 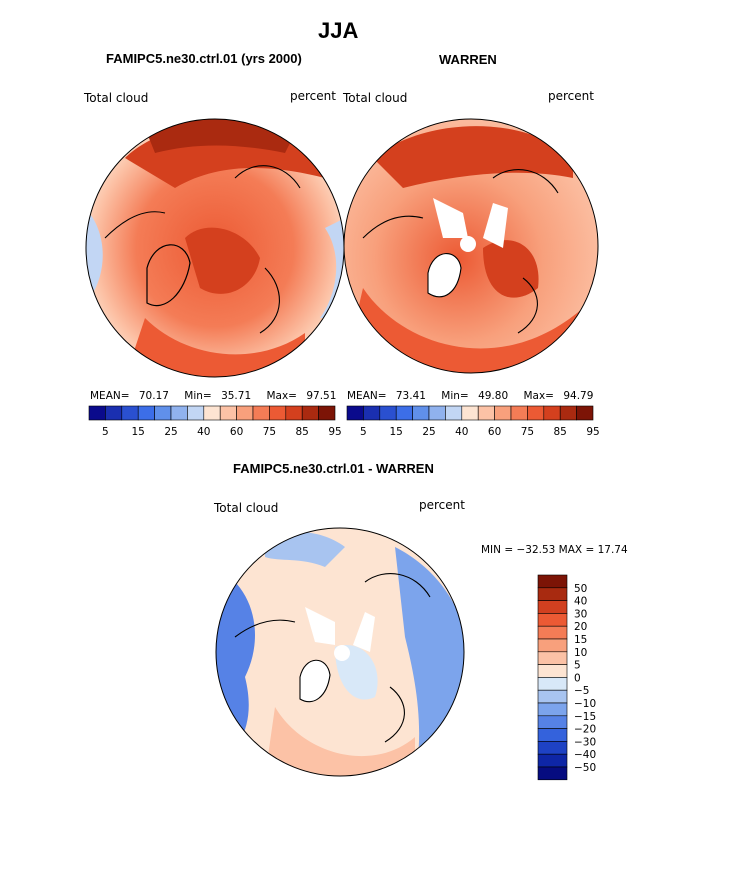 I want to click on map3-pole-hole, so click(x=342, y=653).